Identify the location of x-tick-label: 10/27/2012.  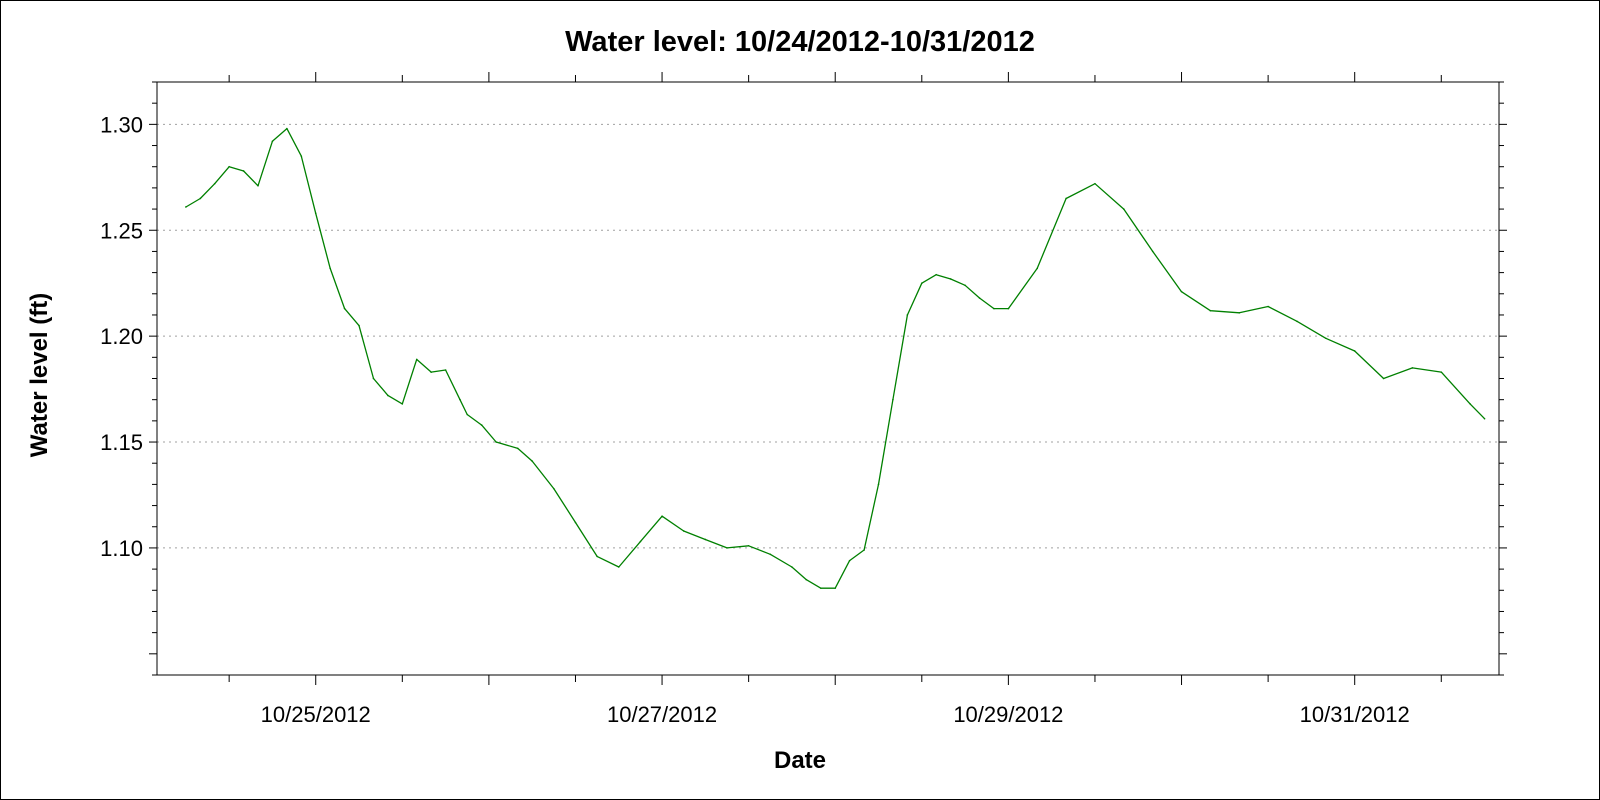
(662, 714).